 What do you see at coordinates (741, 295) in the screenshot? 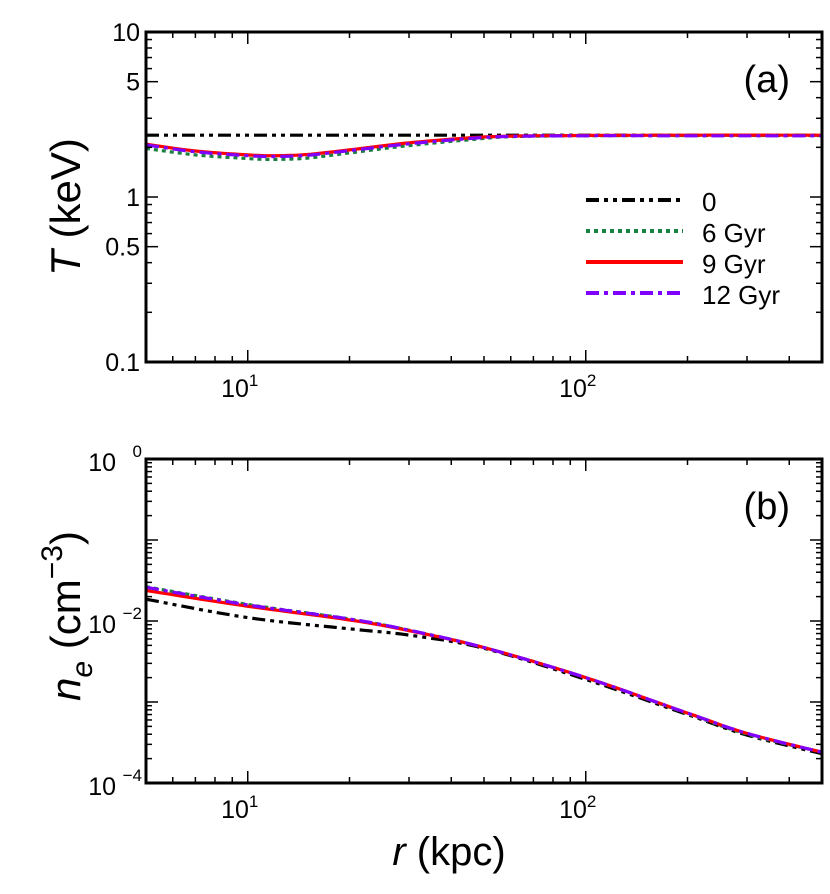
I see `legend-label: 12 Gyr` at bounding box center [741, 295].